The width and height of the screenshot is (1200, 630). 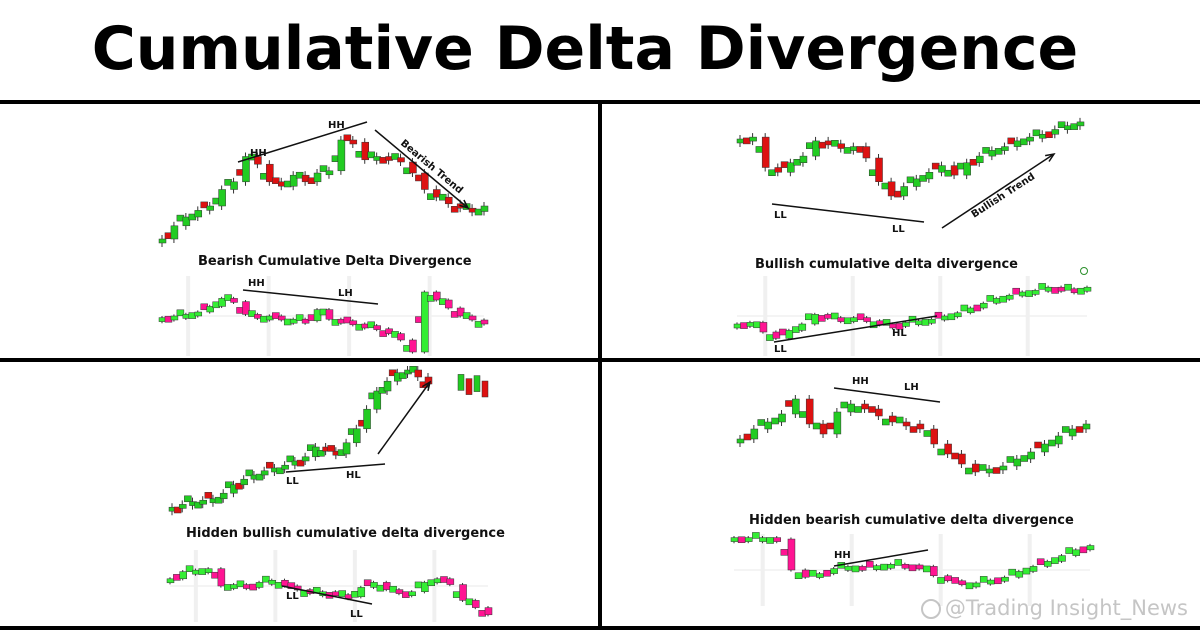 I want to click on weibo-icon, so click(x=930, y=609).